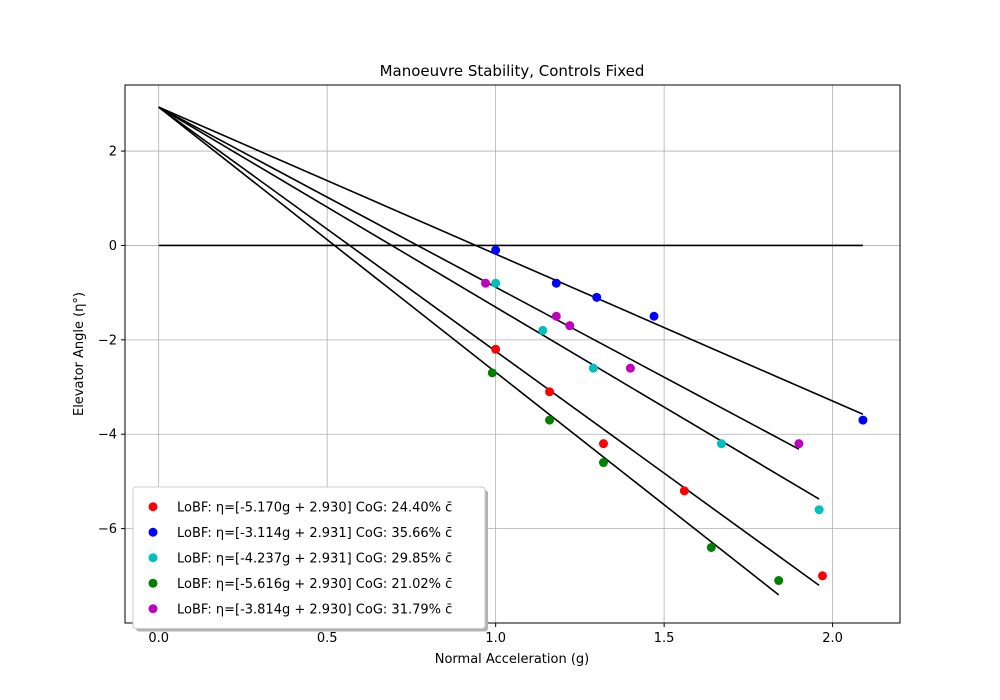 The image size is (1000, 700). I want to click on legend-label: LoBF: η=[-5.616g + 2.930] CoG: 21.02% c̄, so click(314, 584).